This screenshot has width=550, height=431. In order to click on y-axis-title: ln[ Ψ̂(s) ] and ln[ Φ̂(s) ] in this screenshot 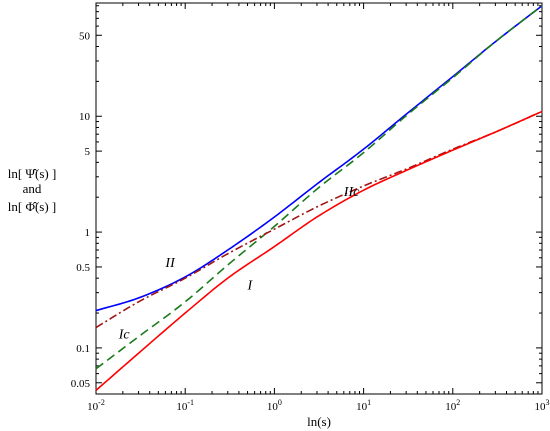, I will do `click(32, 190)`.